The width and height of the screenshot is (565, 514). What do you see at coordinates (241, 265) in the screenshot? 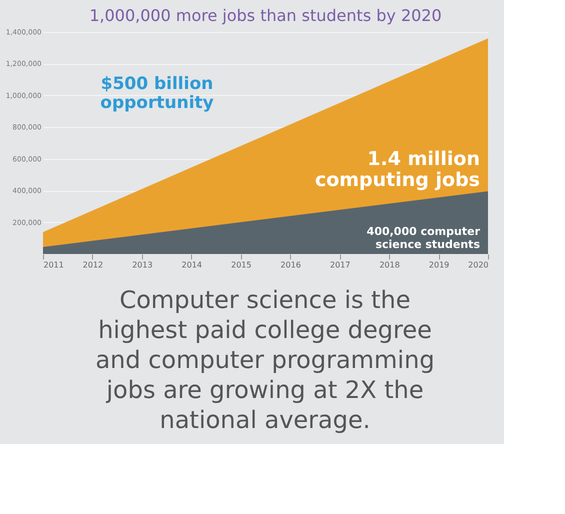
I see `x-tick-label: 2015` at bounding box center [241, 265].